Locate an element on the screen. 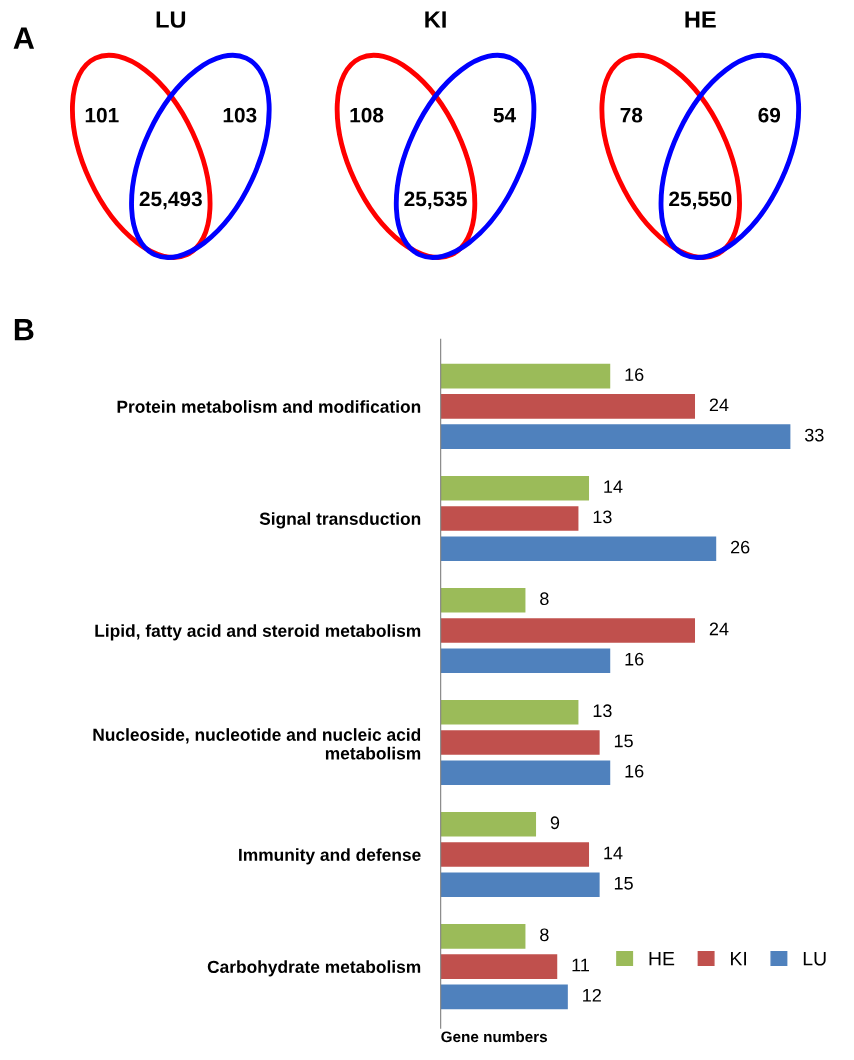 This screenshot has width=854, height=1060. text: 69 is located at coordinates (769, 115).